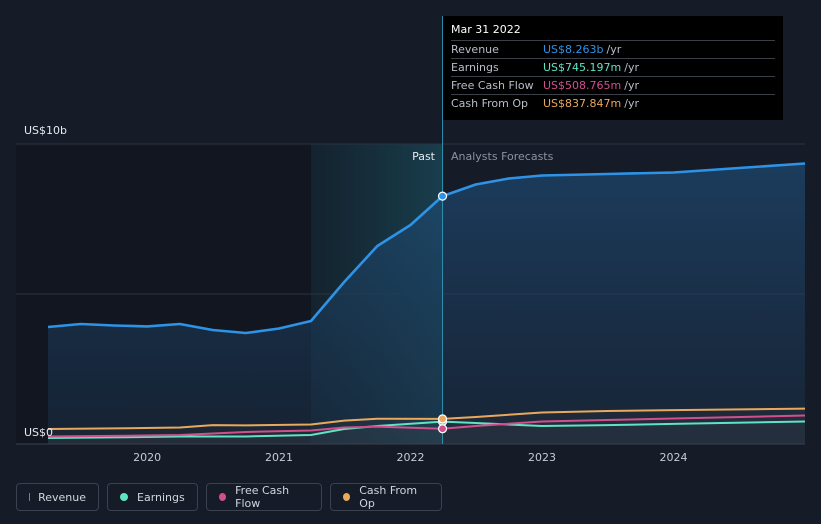  I want to click on tooltip-value: US$745.197m, so click(582, 67).